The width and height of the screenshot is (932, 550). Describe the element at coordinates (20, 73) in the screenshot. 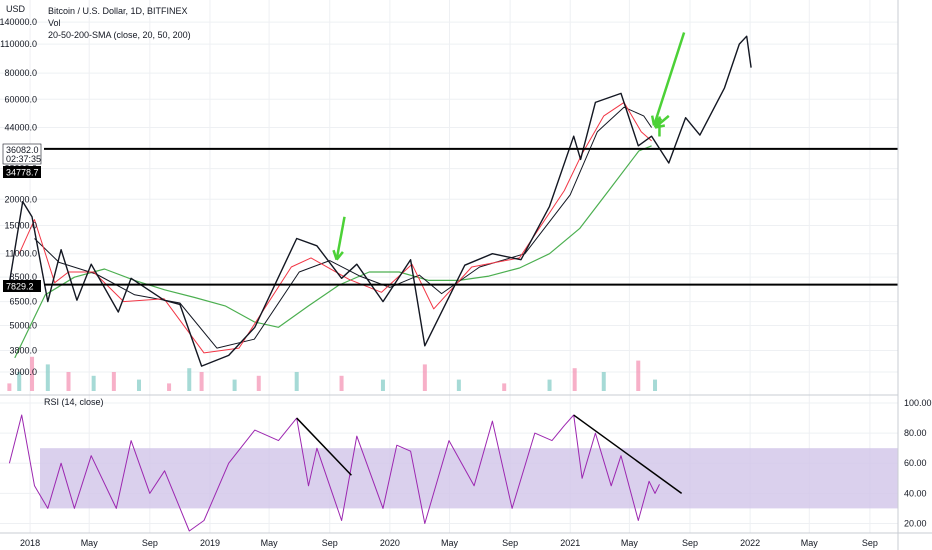

I see `price-tick-label: 80000.0` at that location.